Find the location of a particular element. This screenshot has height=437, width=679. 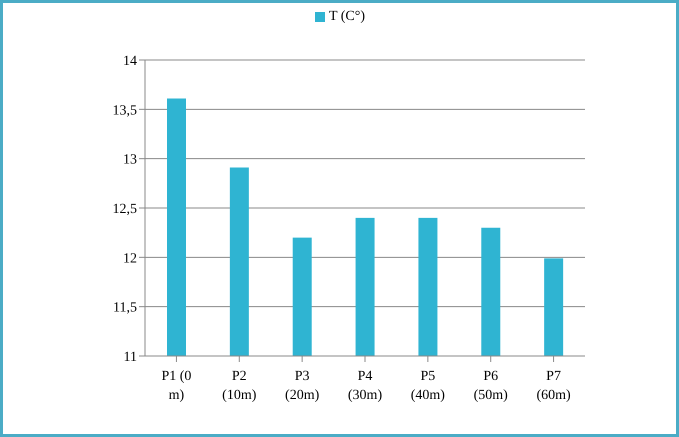

y-tick-label: 13 is located at coordinates (130, 160).